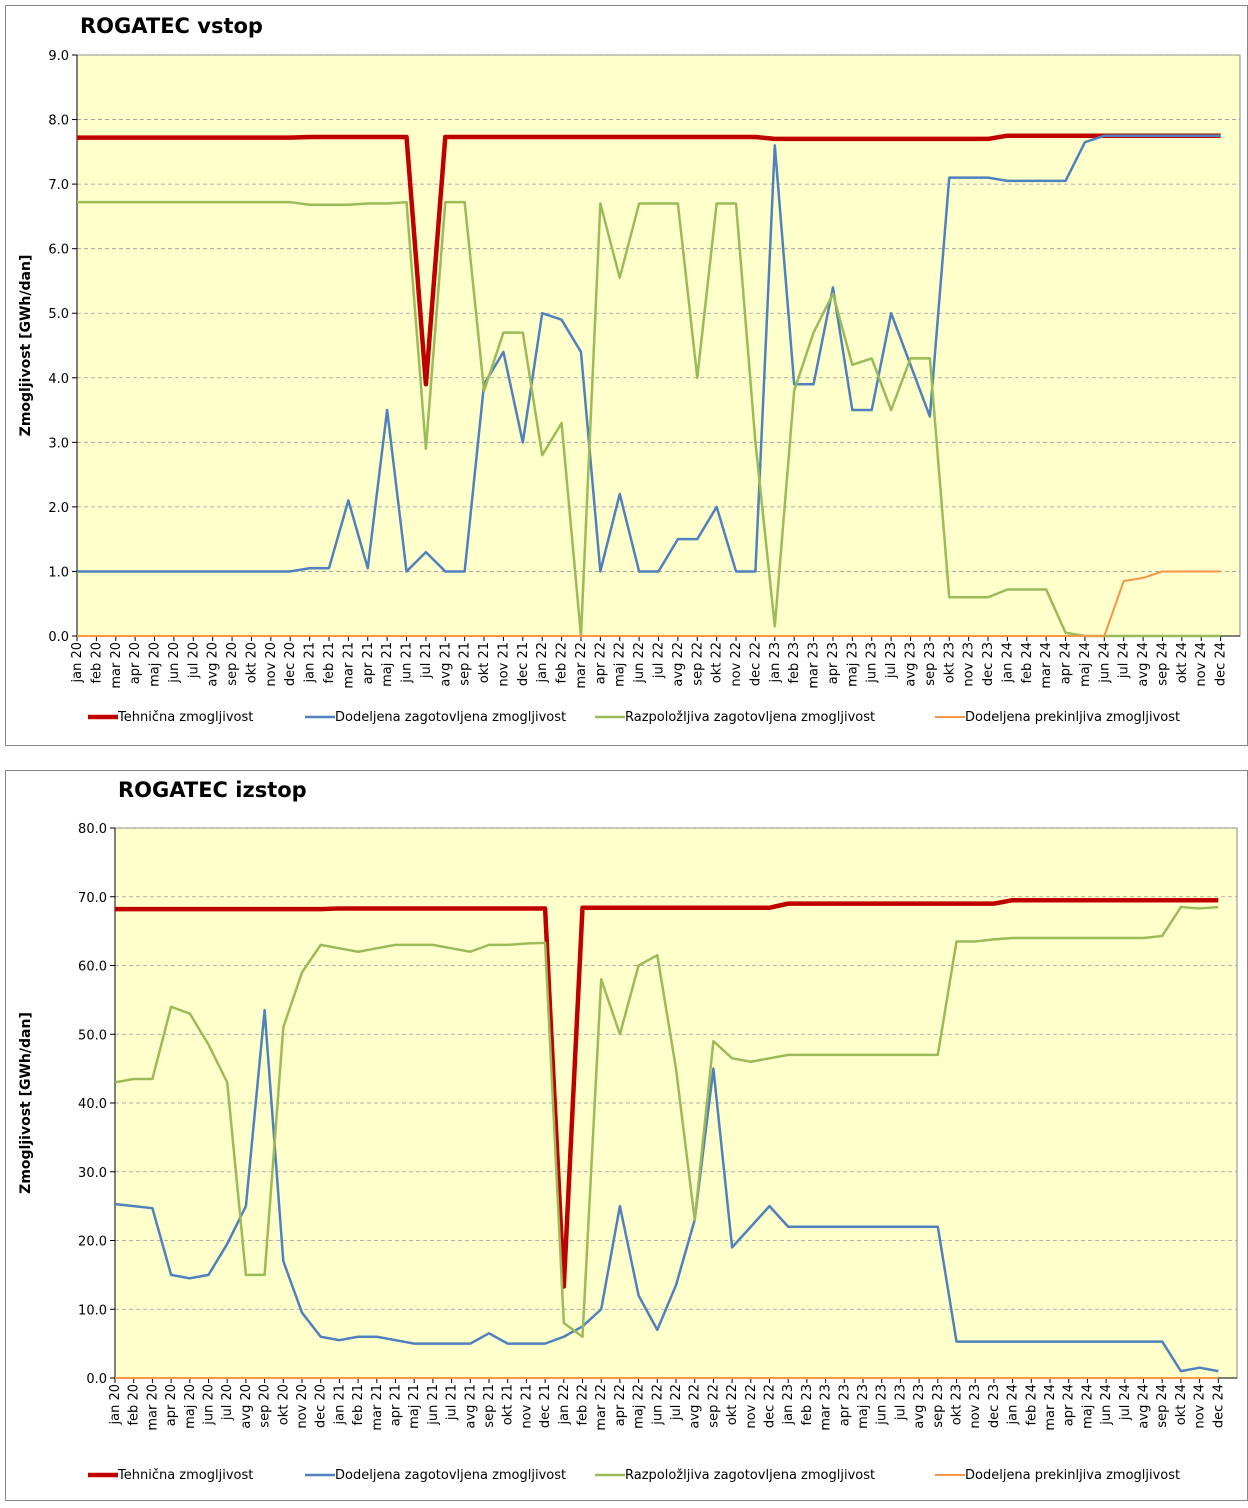 The image size is (1248, 1508). Describe the element at coordinates (58, 508) in the screenshot. I see `y-tick-label: 2.0` at that location.